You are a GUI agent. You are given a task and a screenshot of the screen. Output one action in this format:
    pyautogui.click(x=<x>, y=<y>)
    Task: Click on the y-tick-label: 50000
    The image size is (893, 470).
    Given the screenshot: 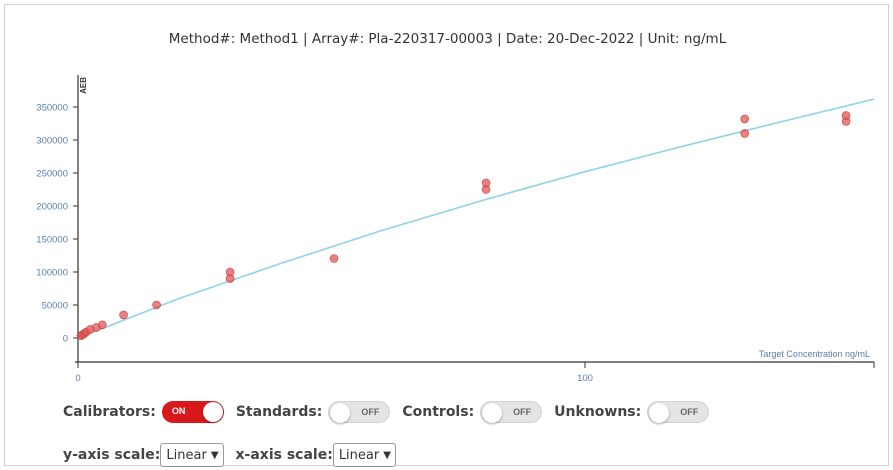 What is the action you would take?
    pyautogui.click(x=55, y=306)
    